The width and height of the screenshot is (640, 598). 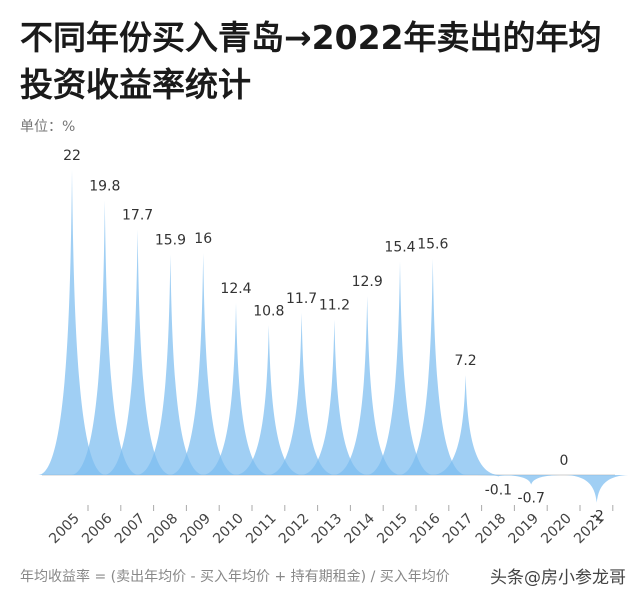 What do you see at coordinates (64, 529) in the screenshot?
I see `category-label-2005: 2005` at bounding box center [64, 529].